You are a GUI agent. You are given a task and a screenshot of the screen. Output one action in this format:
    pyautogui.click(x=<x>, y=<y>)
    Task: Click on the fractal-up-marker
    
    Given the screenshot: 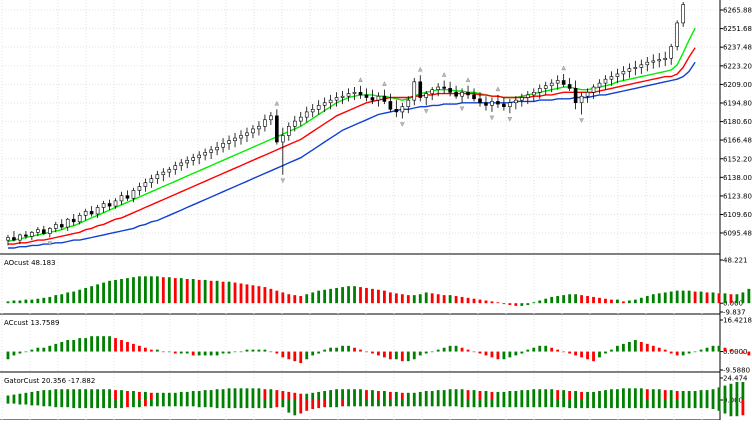 What is the action you would take?
    pyautogui.click(x=277, y=103)
    